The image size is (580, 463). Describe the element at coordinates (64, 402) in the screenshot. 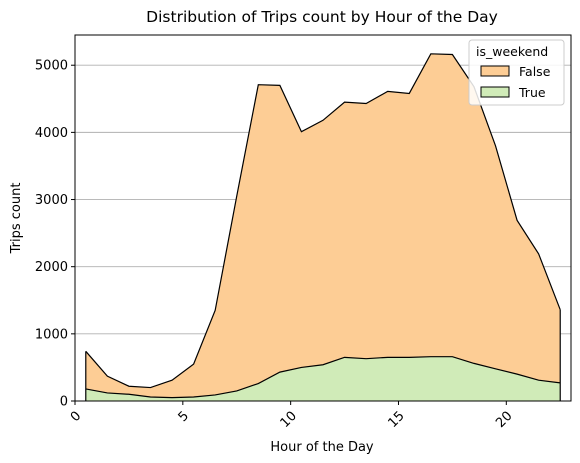

I see `y-tick-label: 0` at that location.